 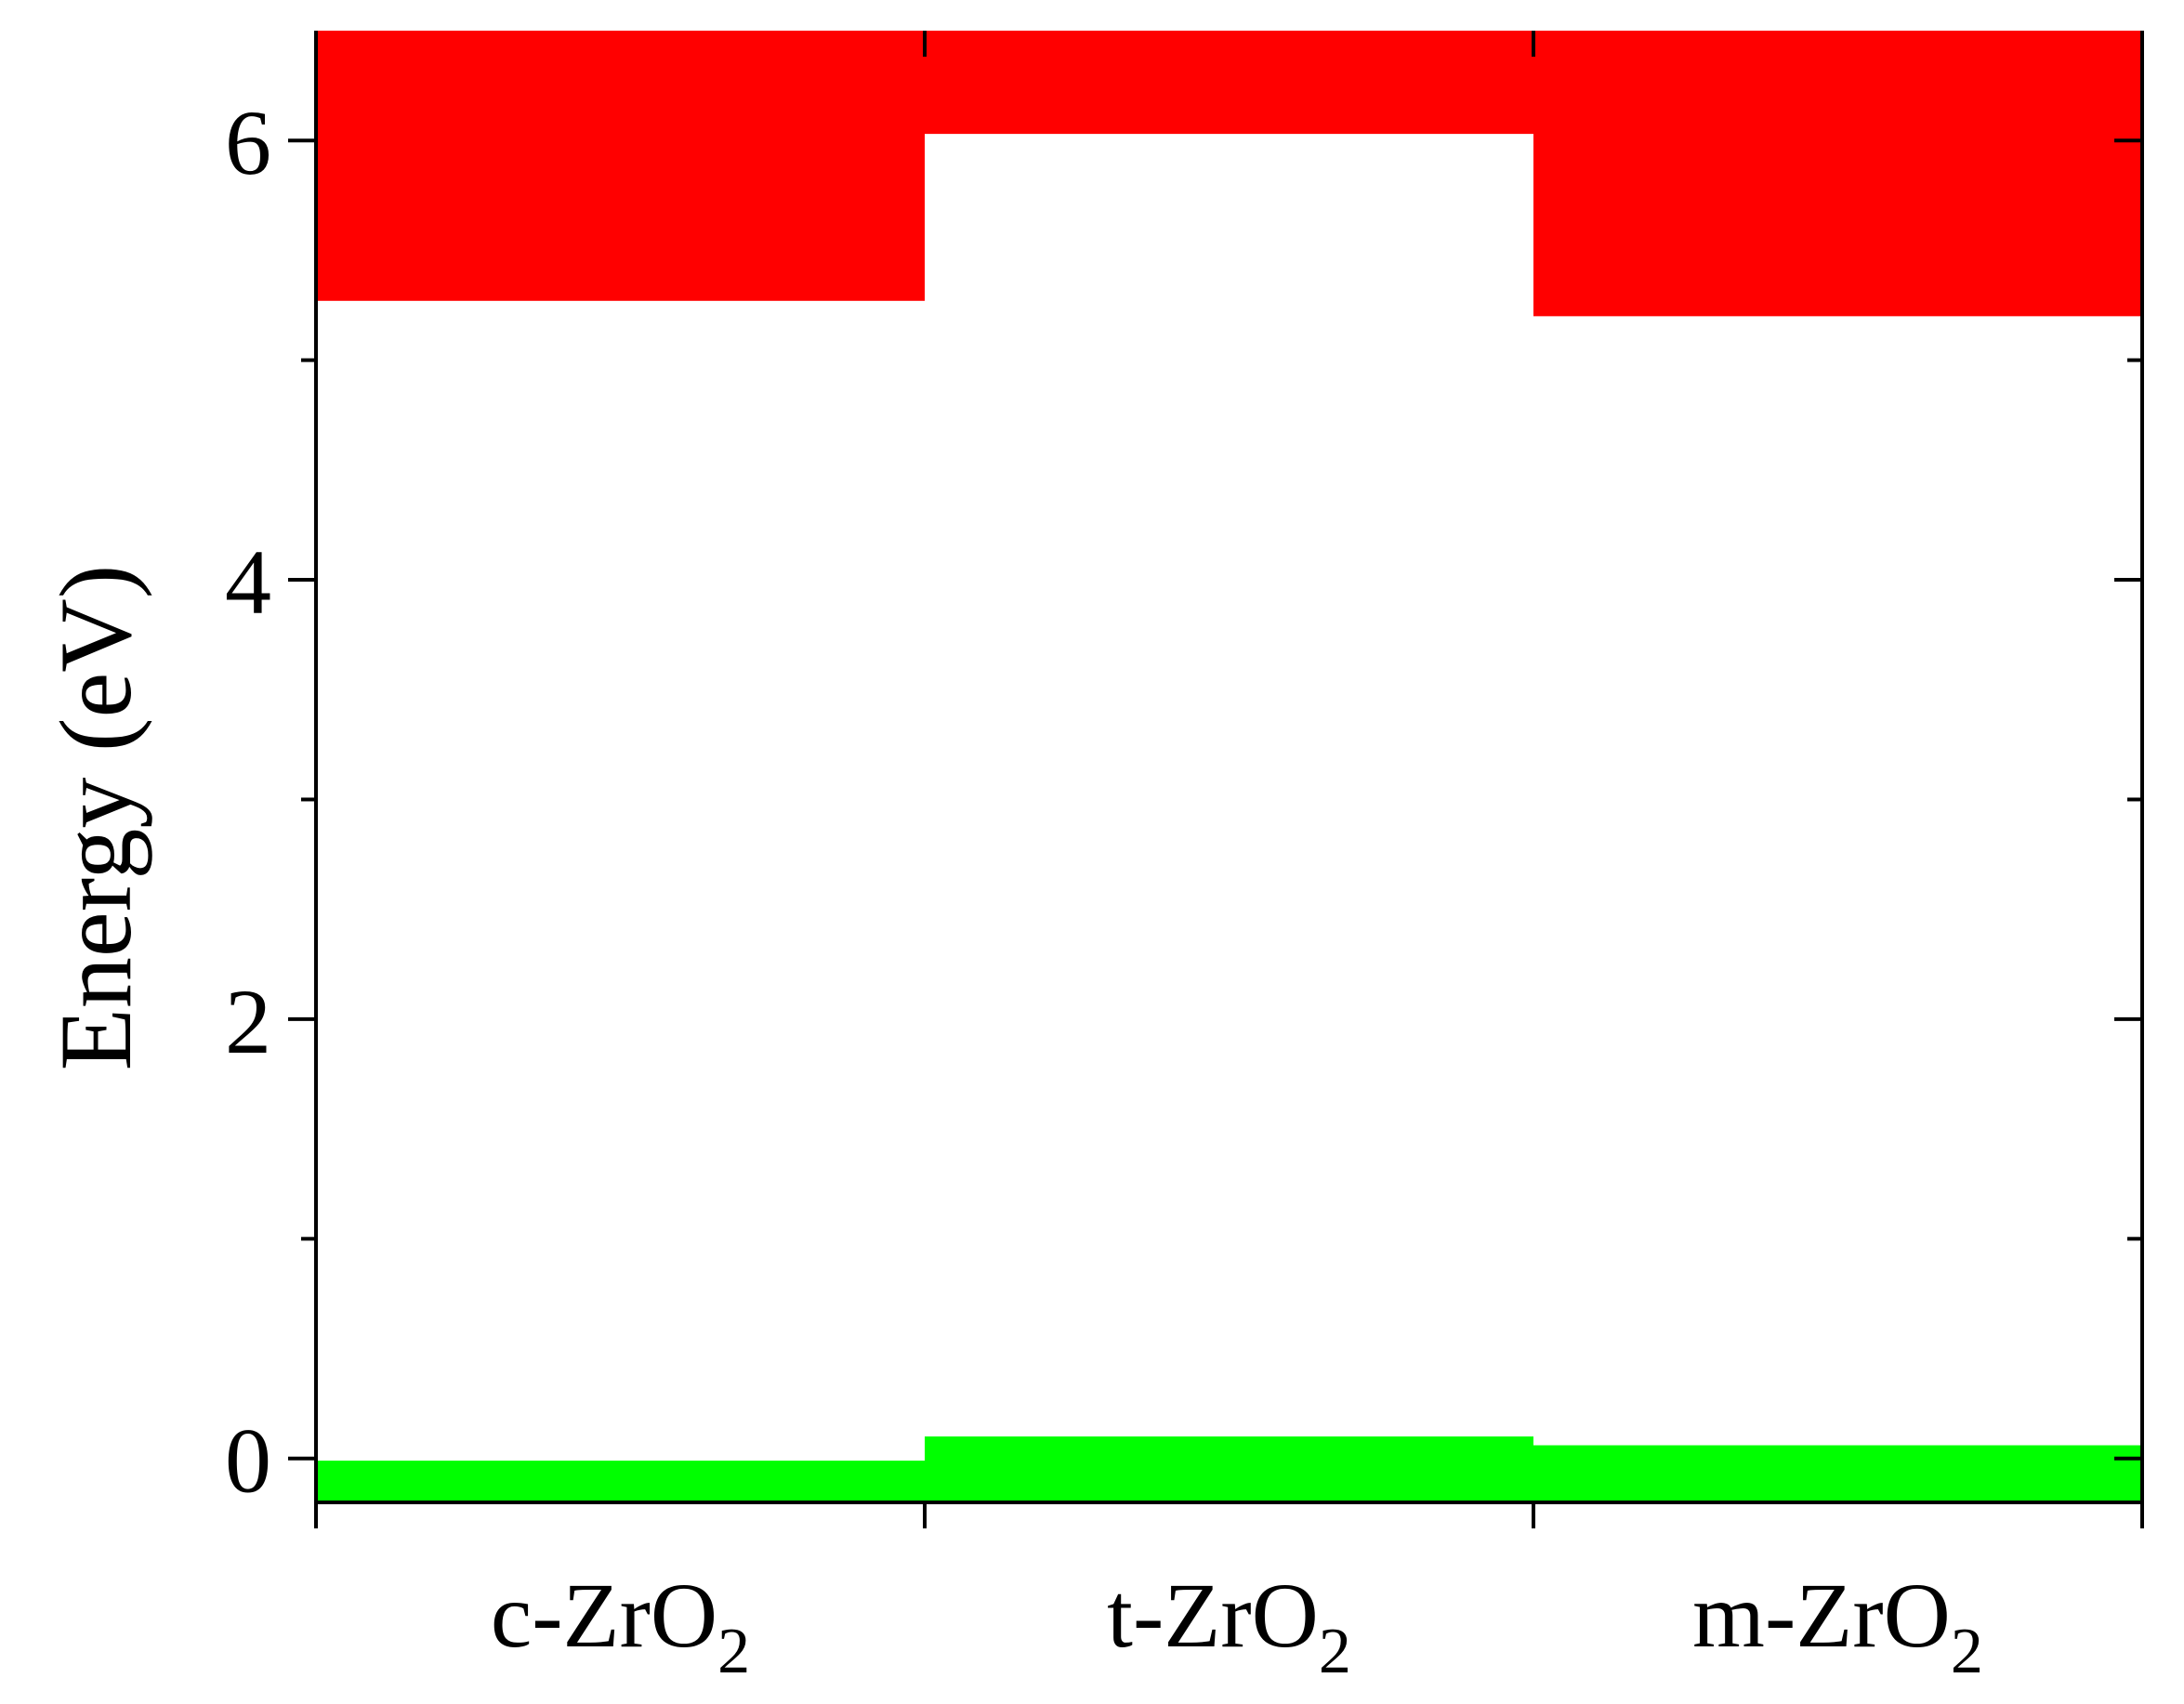 What do you see at coordinates (248, 1021) in the screenshot?
I see `y-tick-label-2: 2` at bounding box center [248, 1021].